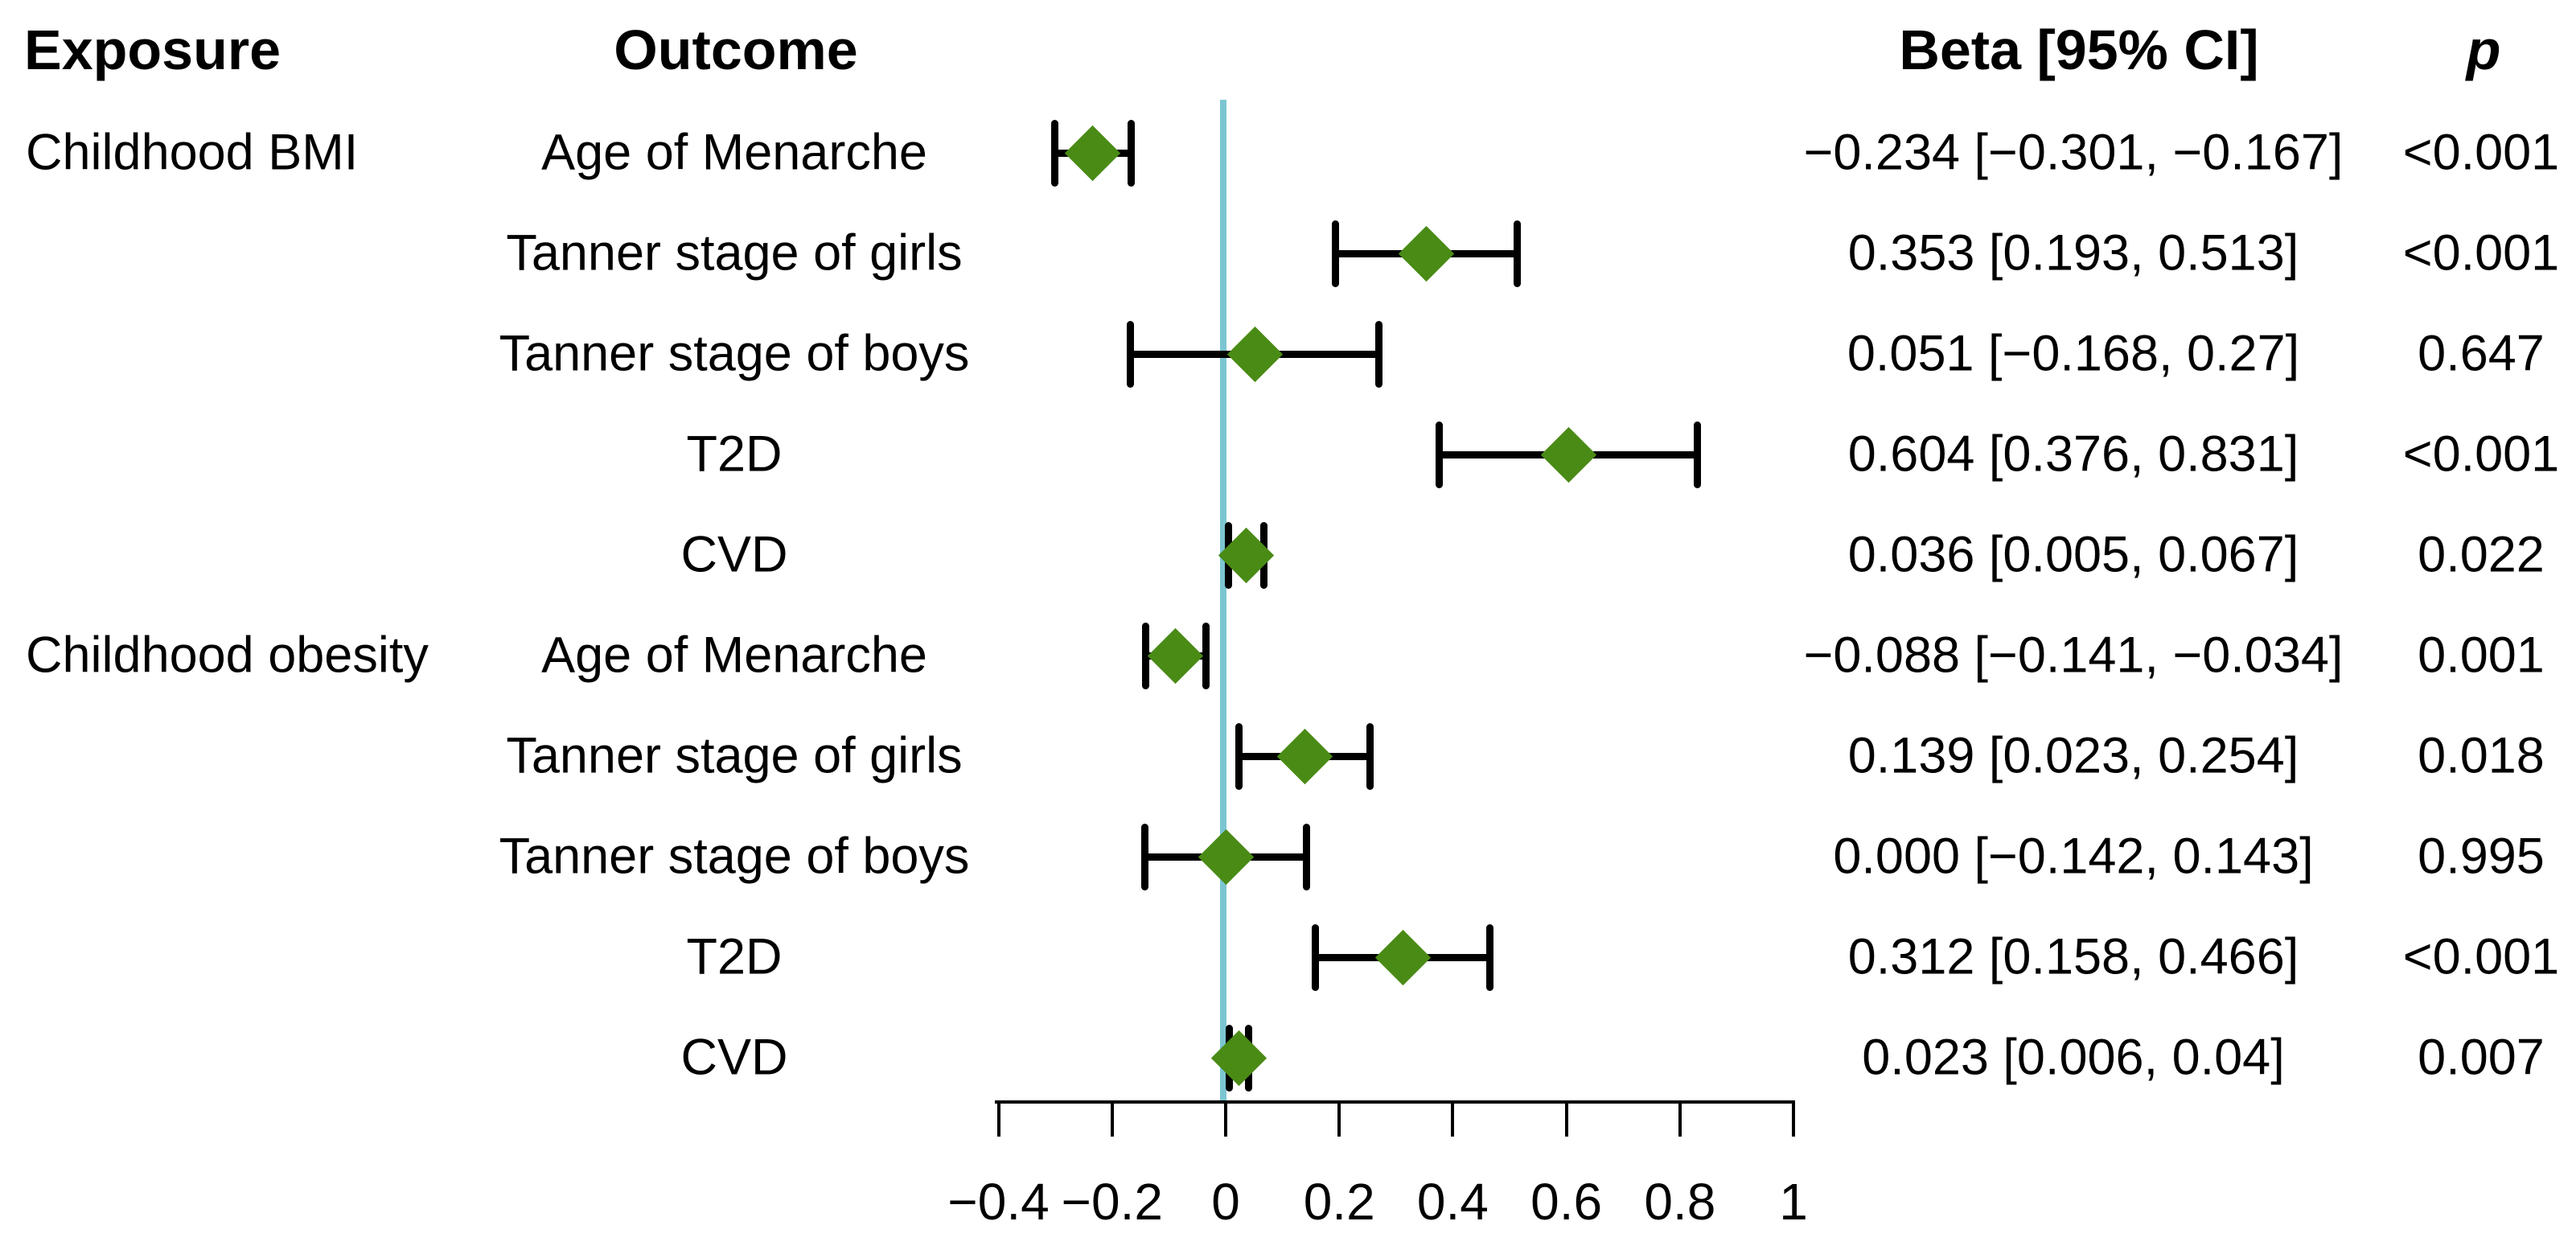  Describe the element at coordinates (2073, 454) in the screenshot. I see `beta-ci-value: 0.604 [0.376, 0.831]` at that location.